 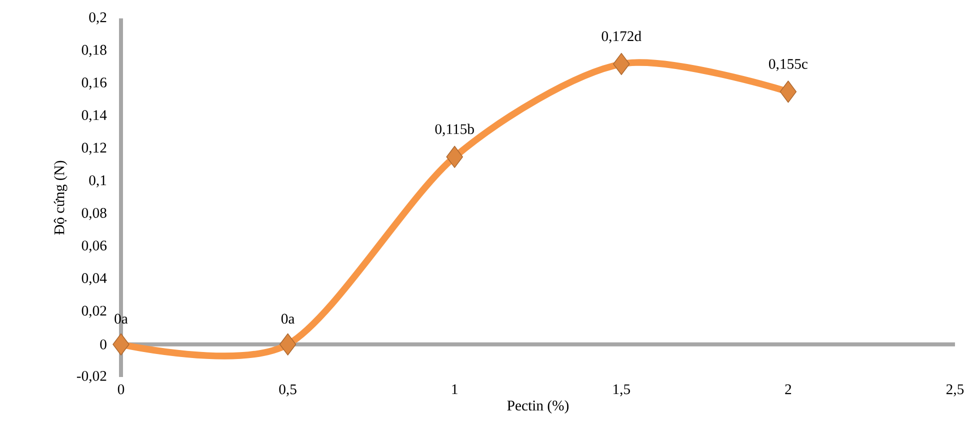 What do you see at coordinates (955, 390) in the screenshot?
I see `x-tick-label: 2,5` at bounding box center [955, 390].